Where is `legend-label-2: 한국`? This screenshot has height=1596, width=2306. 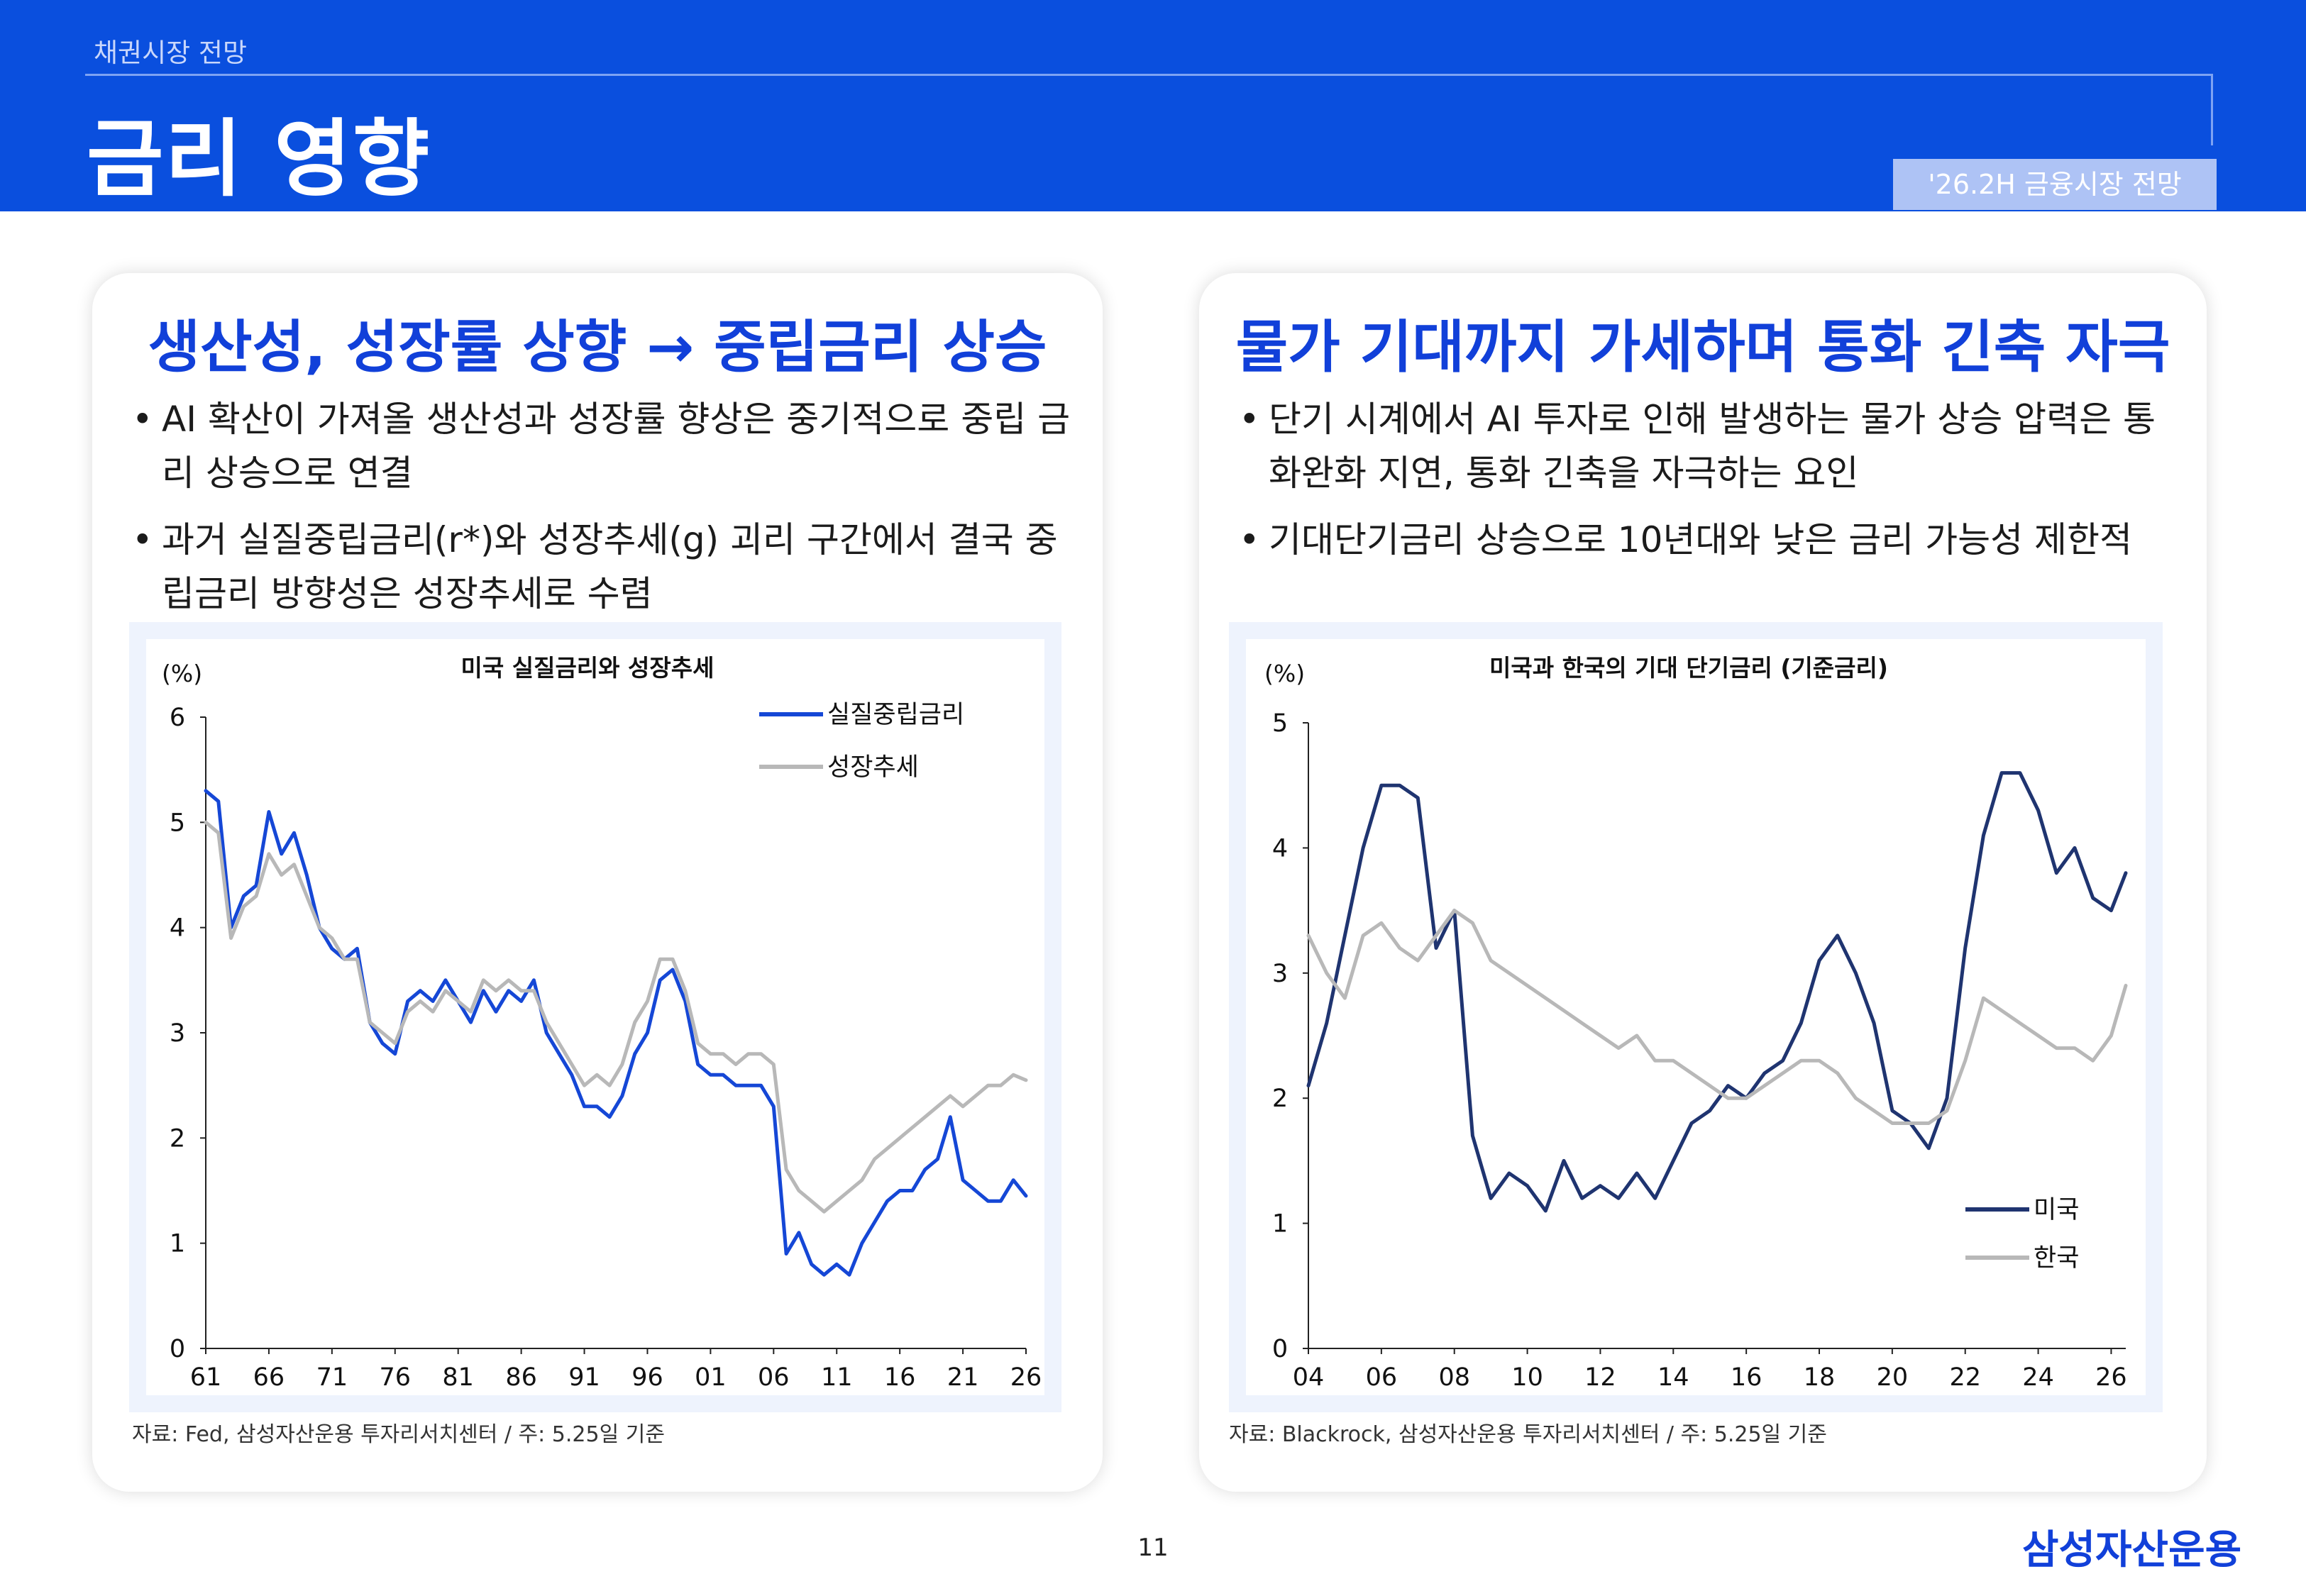 legend-label-2: 한국 is located at coordinates (2056, 1258).